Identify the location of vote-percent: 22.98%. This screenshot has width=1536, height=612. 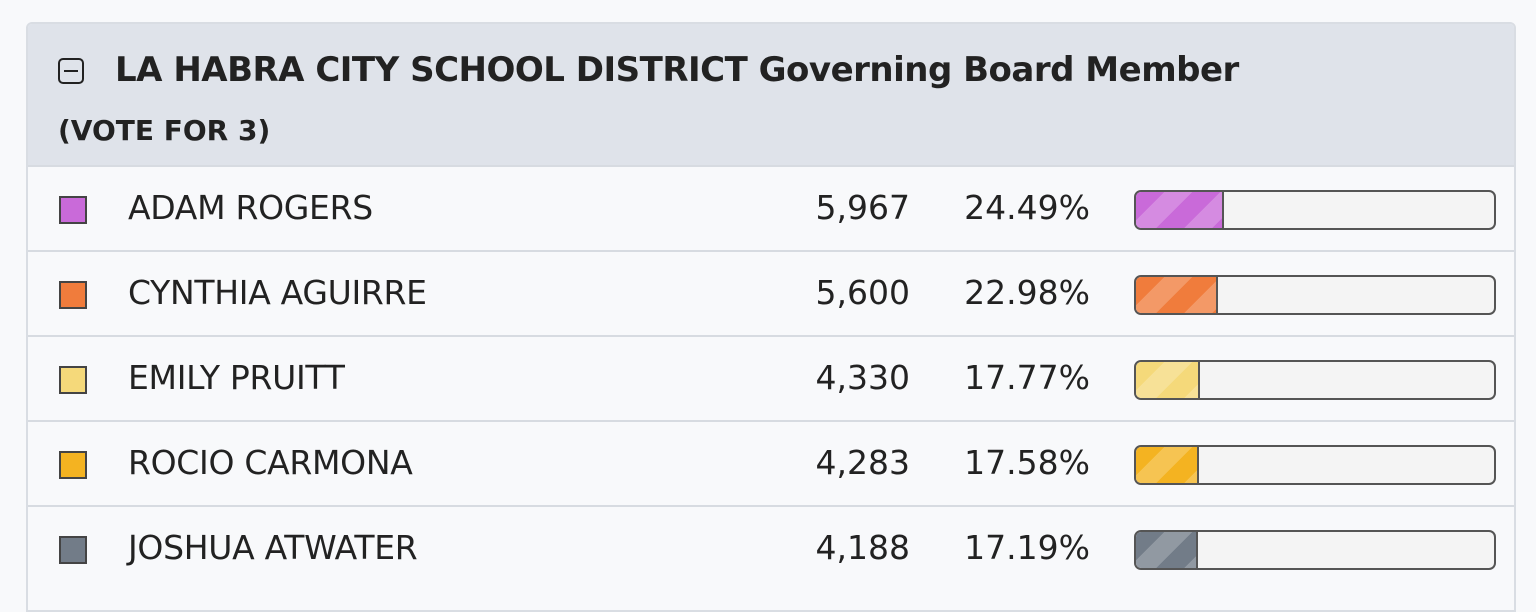
(1027, 292).